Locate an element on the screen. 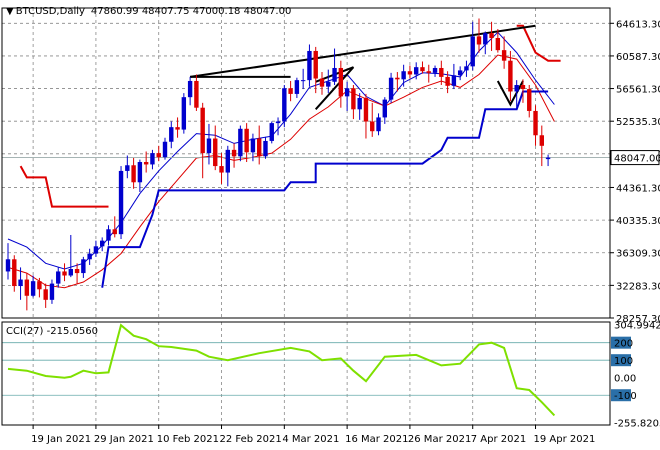 The image size is (660, 450). time-tick-label: 19 Apr 2021 is located at coordinates (565, 439).